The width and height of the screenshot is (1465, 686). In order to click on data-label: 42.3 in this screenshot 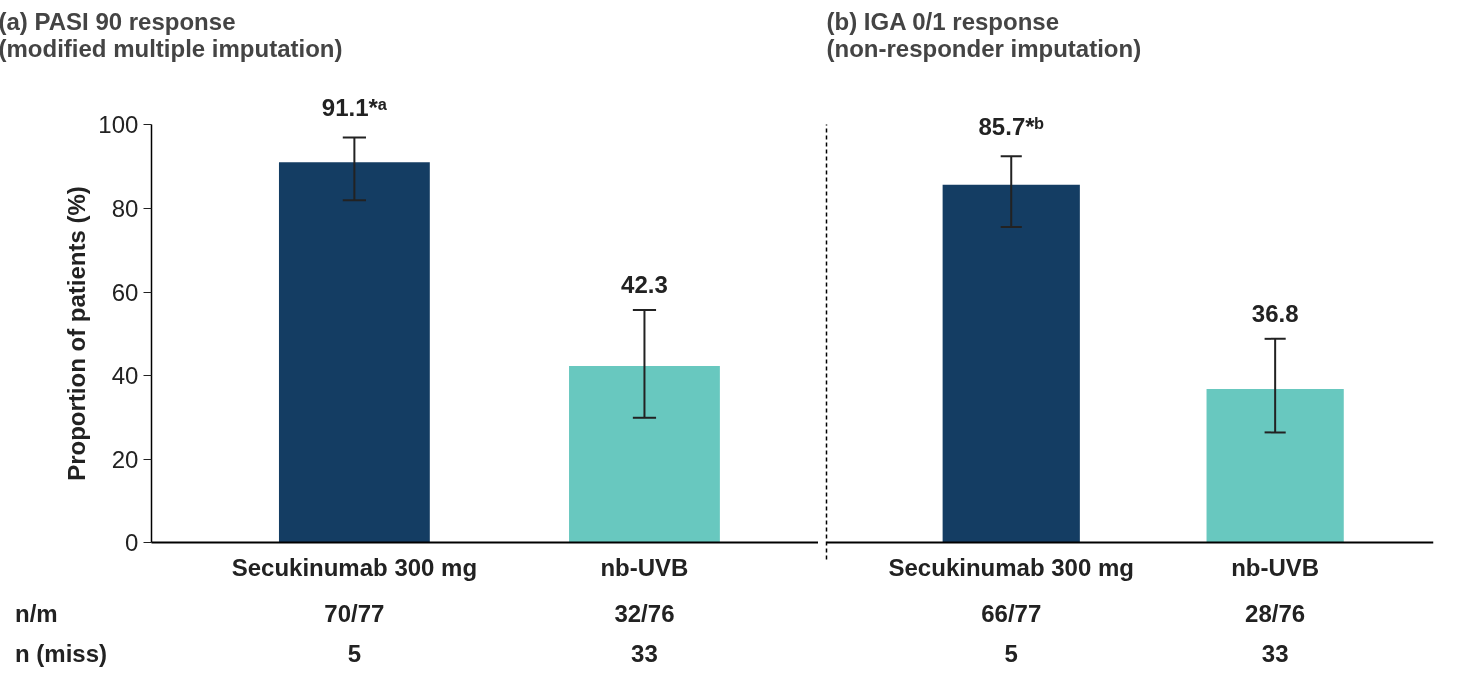, I will do `click(644, 285)`.